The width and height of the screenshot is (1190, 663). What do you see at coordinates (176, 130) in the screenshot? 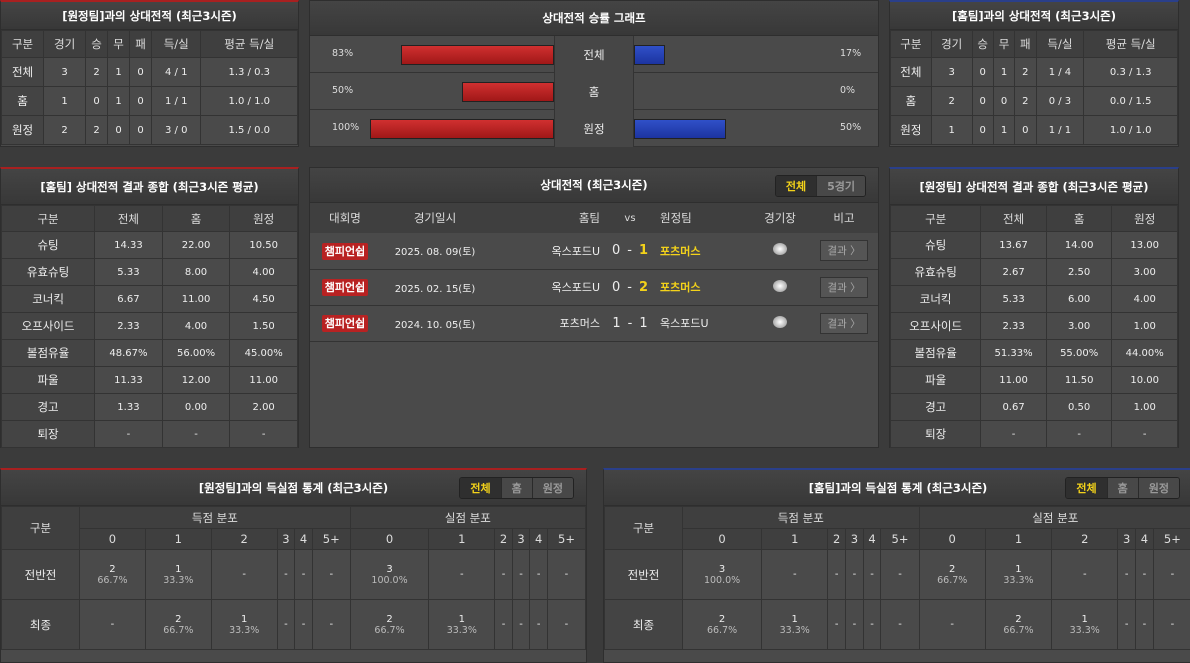
I see `table-cell: 3 / 0` at bounding box center [176, 130].